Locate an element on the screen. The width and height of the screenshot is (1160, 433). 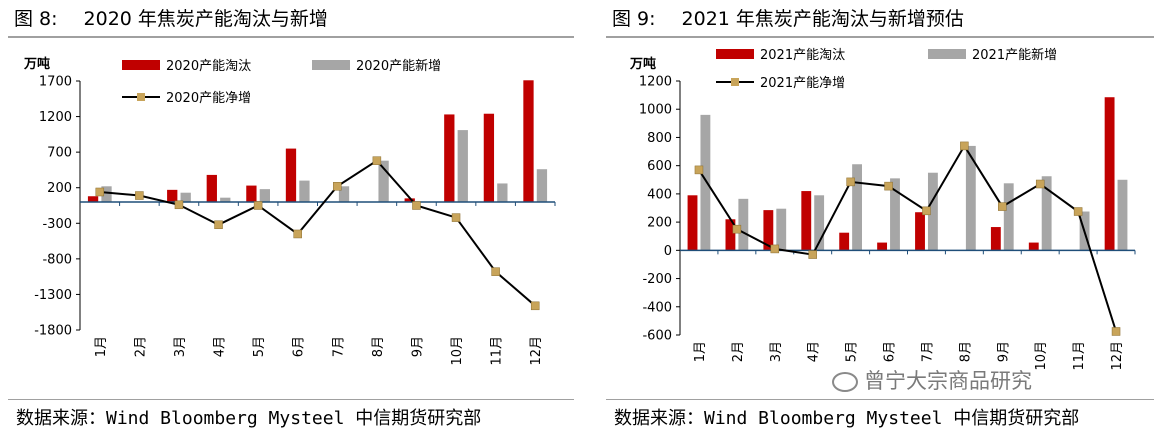
y-tick-label: -200 is located at coordinates (657, 279).